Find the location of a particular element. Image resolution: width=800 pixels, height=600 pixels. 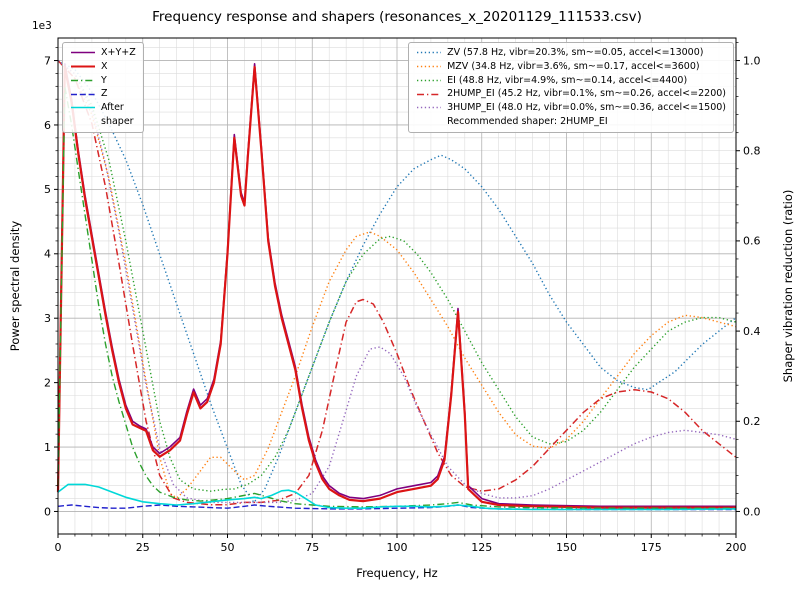

svg-text: 2 is located at coordinates (47, 382).